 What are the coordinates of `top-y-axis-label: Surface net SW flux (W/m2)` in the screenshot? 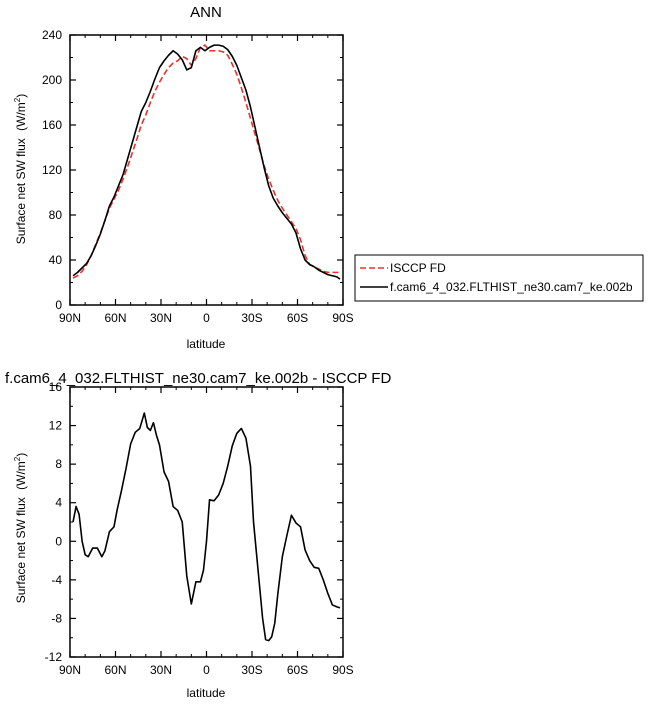 It's located at (20, 169).